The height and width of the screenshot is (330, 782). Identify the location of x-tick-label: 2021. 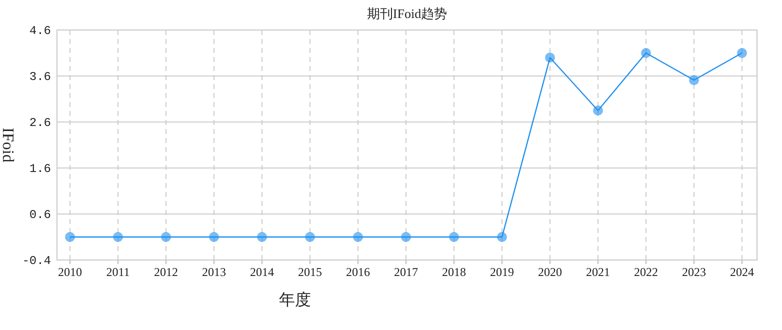
(598, 272).